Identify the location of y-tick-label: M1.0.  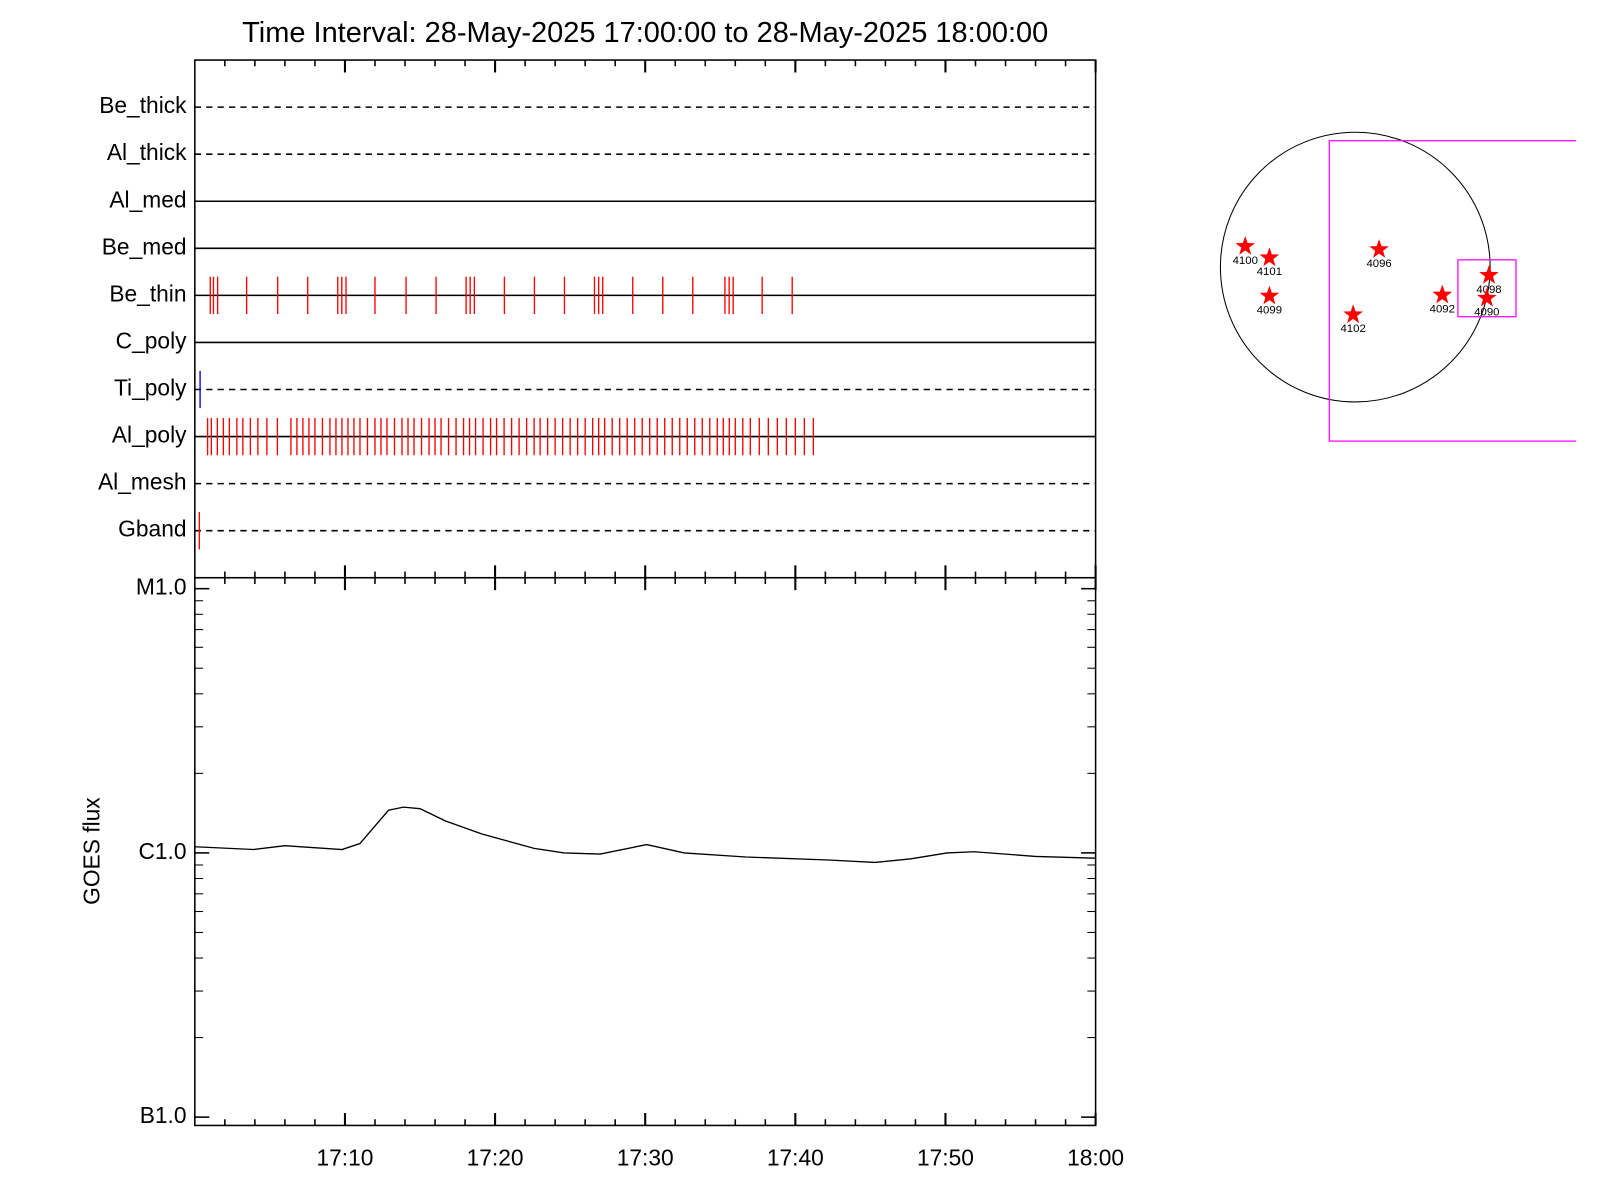
(161, 587).